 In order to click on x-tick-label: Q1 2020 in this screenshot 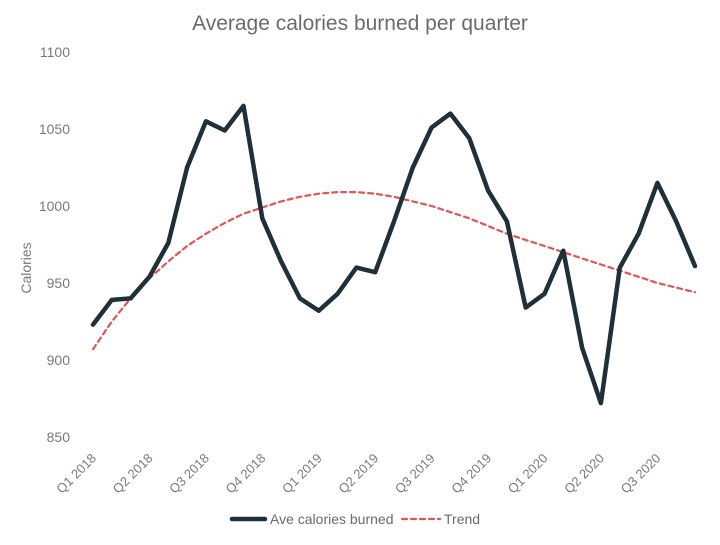, I will do `click(528, 474)`.